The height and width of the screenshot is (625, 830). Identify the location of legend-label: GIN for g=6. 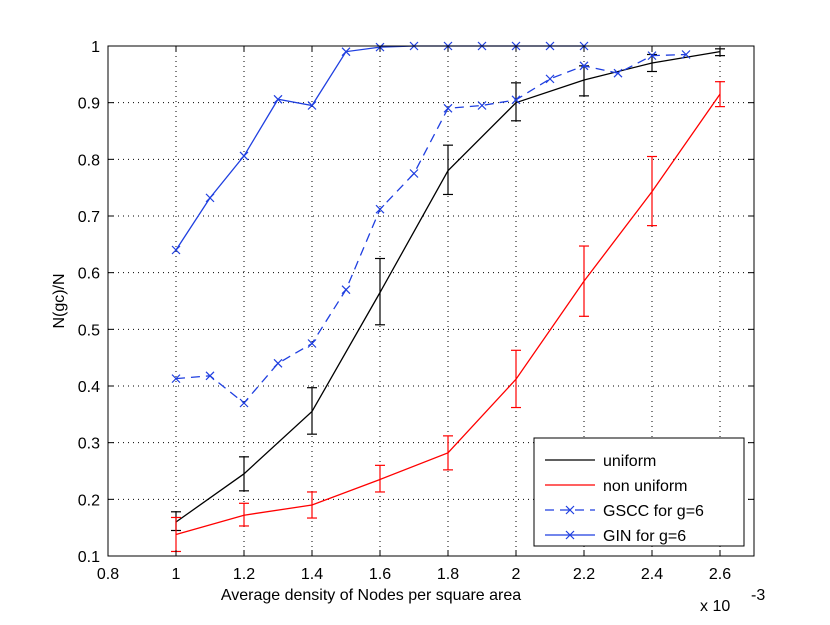
(644, 536).